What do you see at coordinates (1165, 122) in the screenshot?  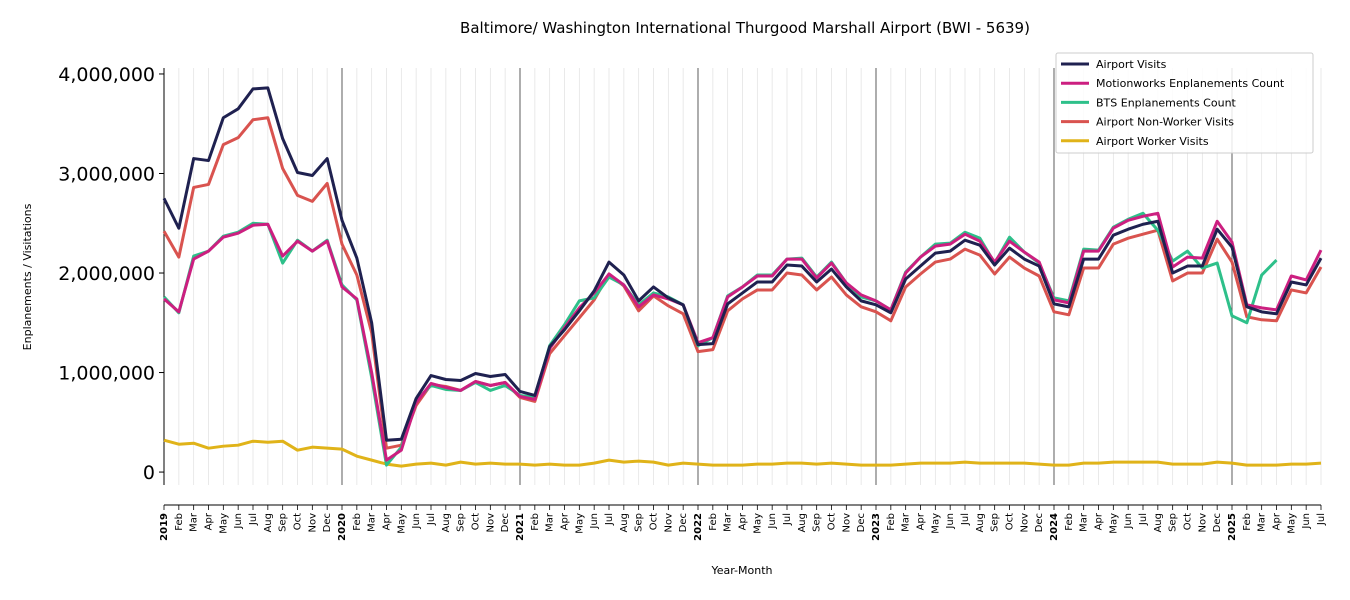 I see `legend-label: Airport Non-Worker Visits` at bounding box center [1165, 122].